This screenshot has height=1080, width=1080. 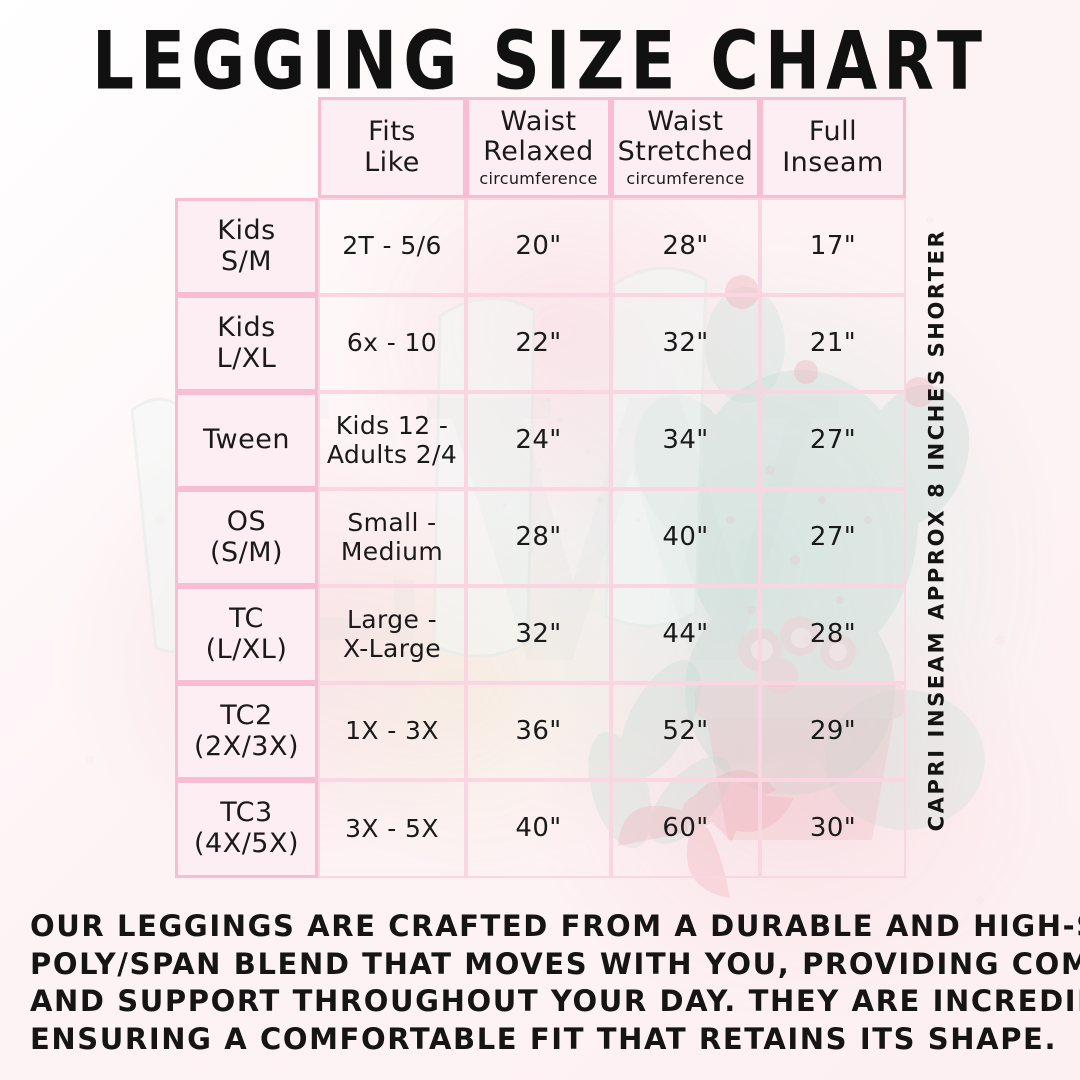 I want to click on row-label-line2: (4X/5X), so click(x=246, y=843).